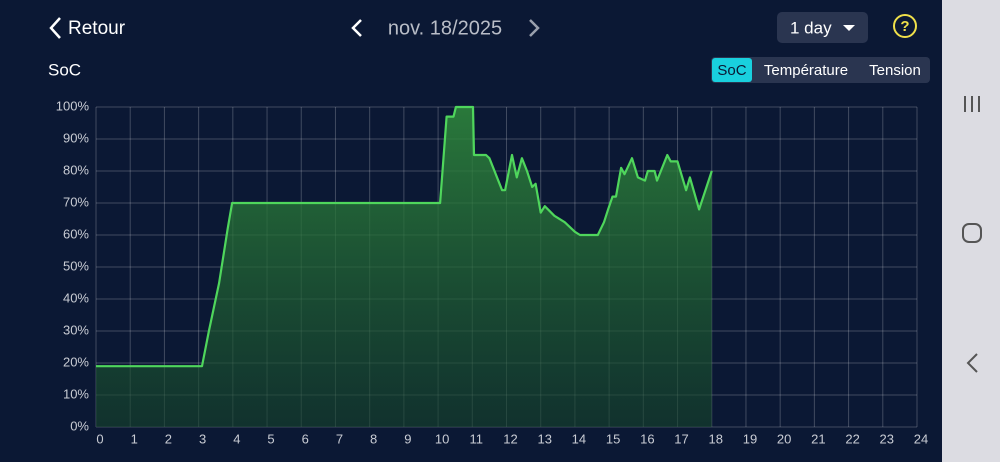  Describe the element at coordinates (270, 438) in the screenshot. I see `x-tick-label: 5` at that location.